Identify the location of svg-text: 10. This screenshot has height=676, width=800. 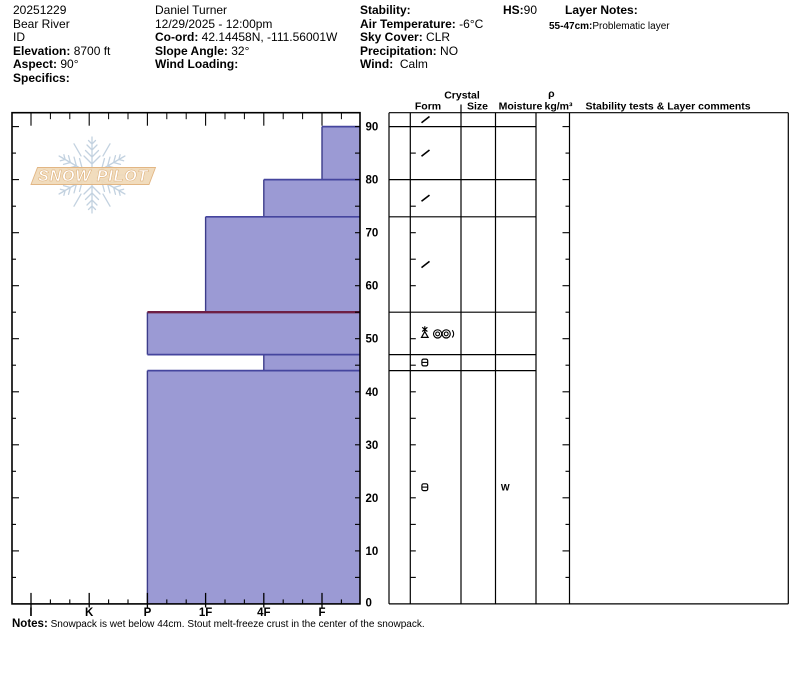
(372, 552).